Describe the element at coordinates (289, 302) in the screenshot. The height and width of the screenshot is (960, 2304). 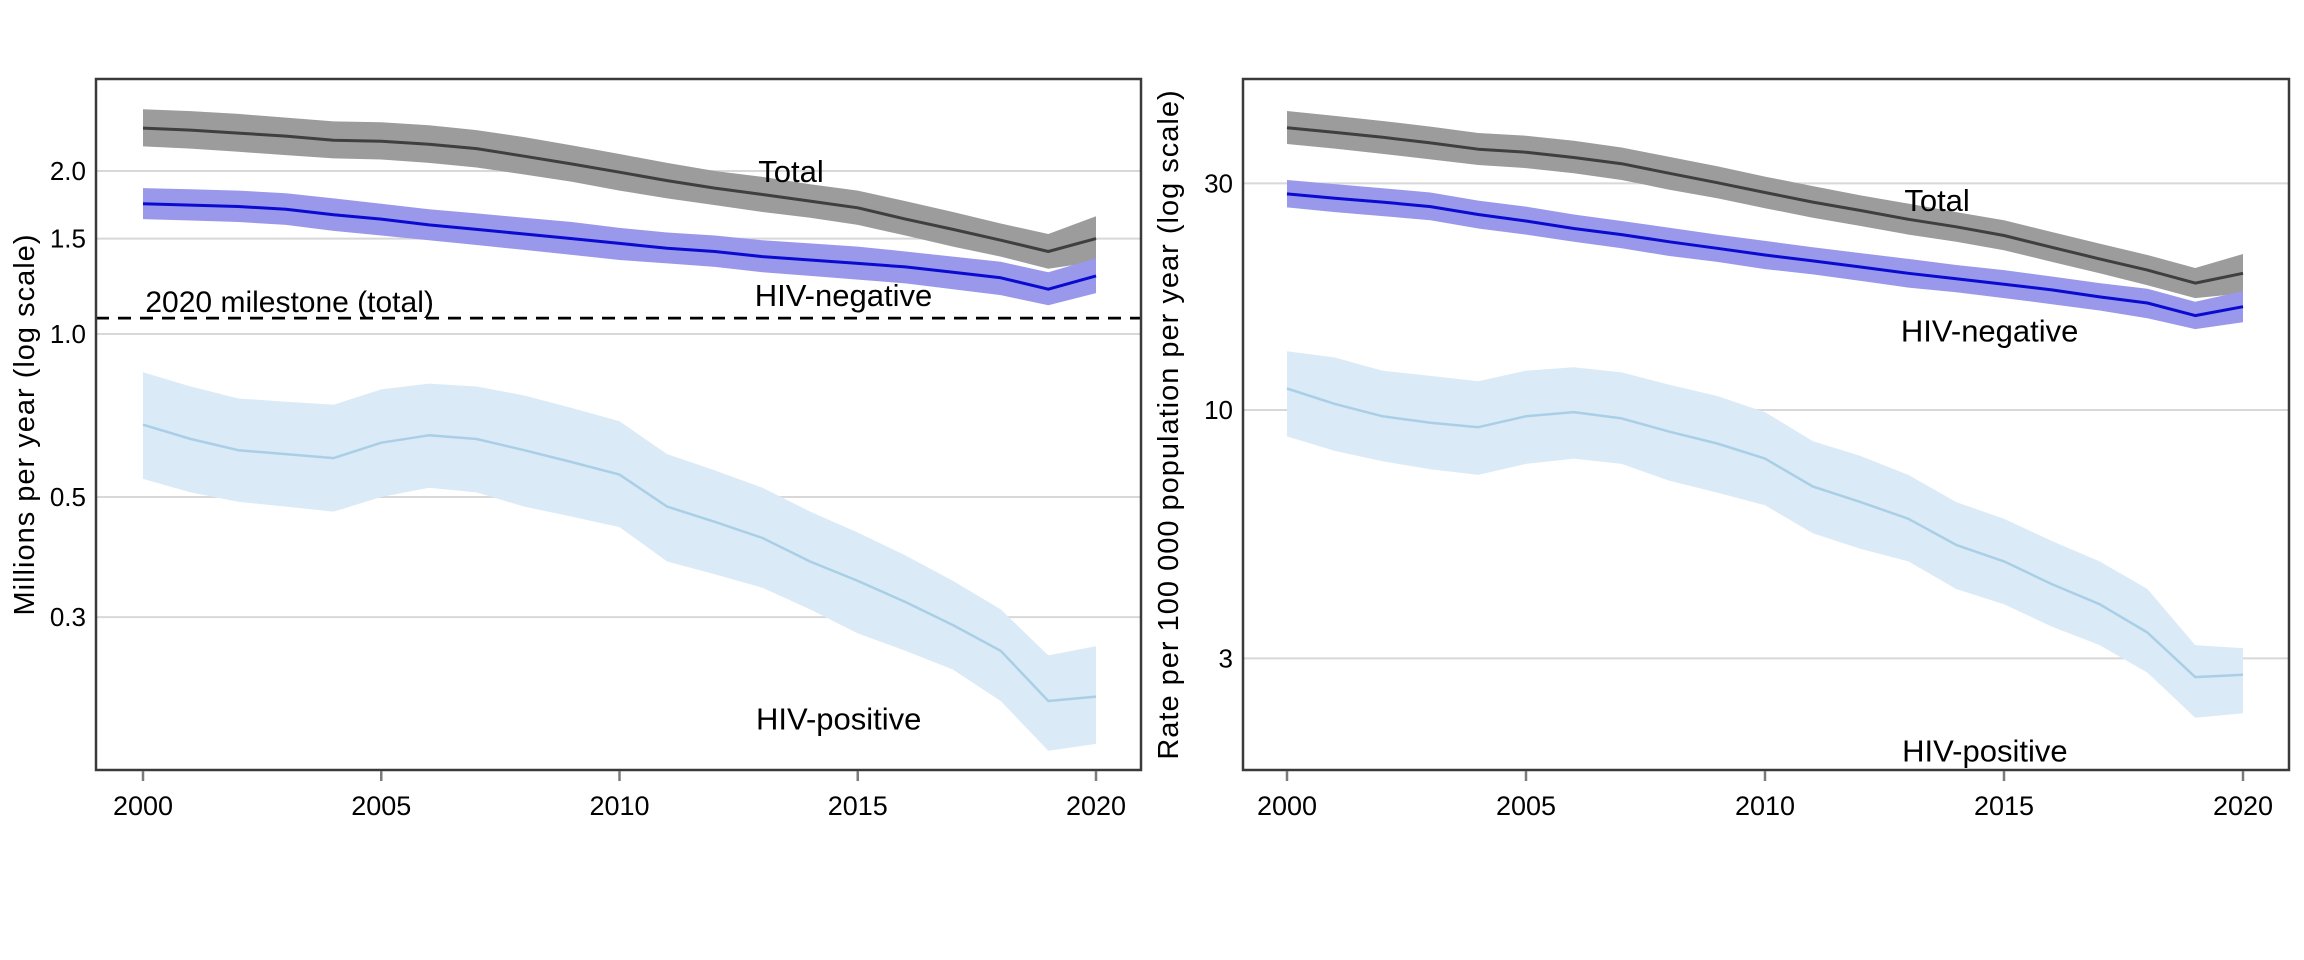
I see `milestone-label: 2020 milestone (total)` at that location.